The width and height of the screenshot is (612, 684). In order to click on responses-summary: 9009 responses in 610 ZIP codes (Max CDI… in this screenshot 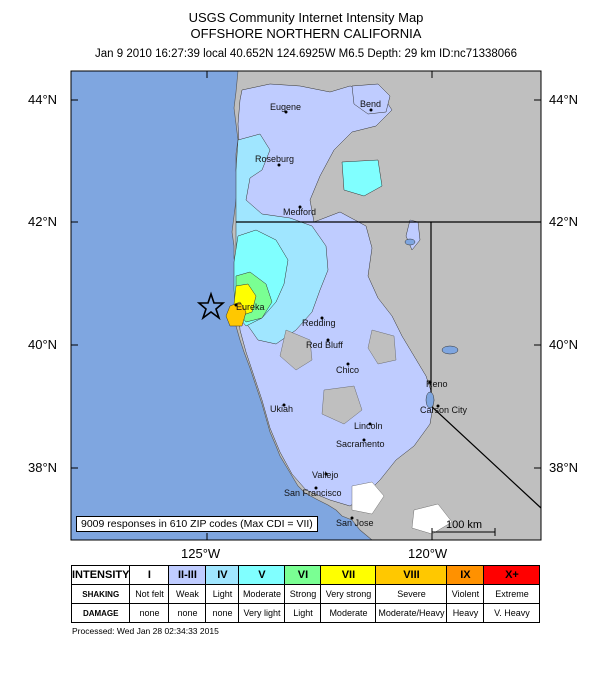, I will do `click(197, 524)`.